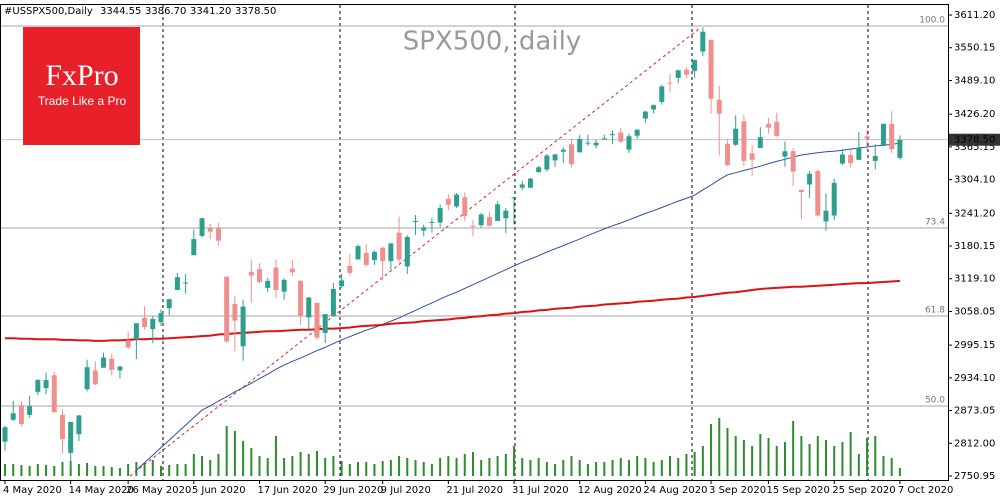  What do you see at coordinates (798, 490) in the screenshot?
I see `x-tick-label: 15 Sep 2020` at bounding box center [798, 490].